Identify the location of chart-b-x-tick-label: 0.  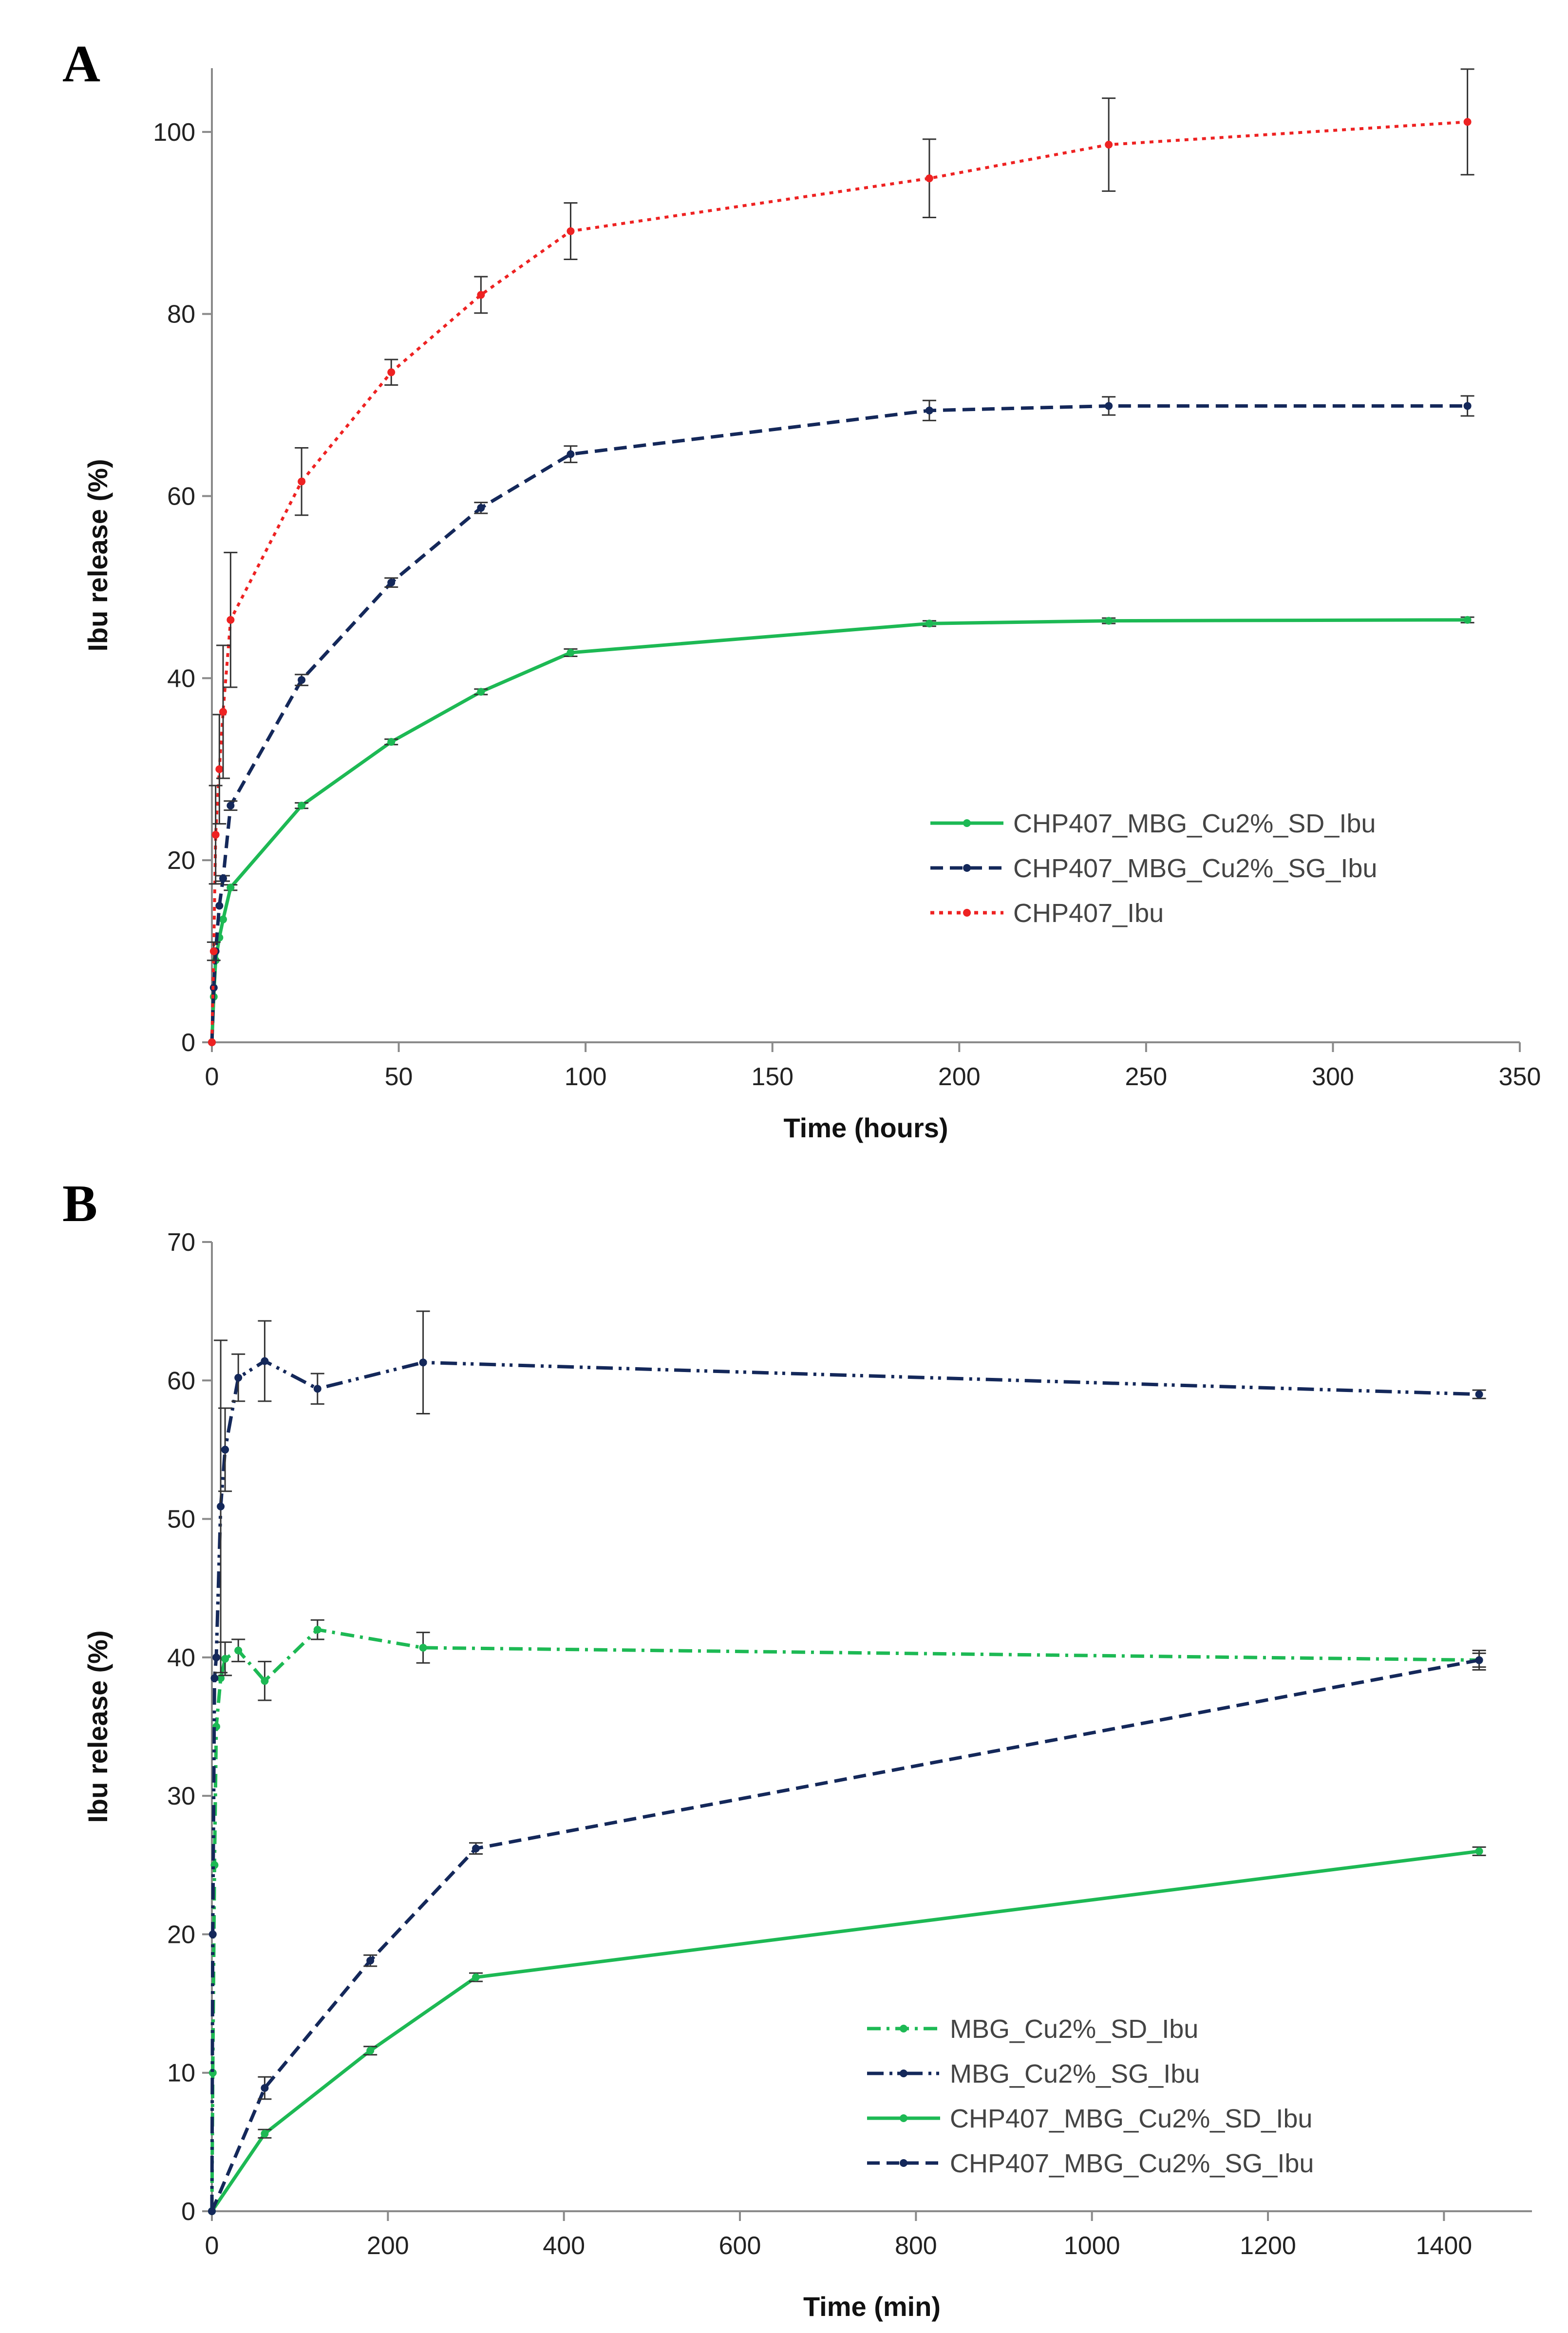
(212, 2246).